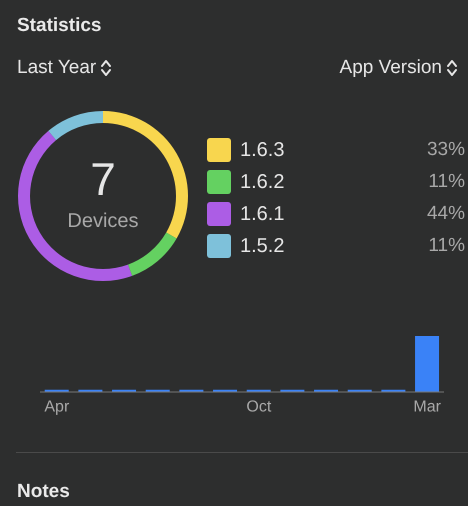  What do you see at coordinates (57, 68) in the screenshot?
I see `text: Last Year` at bounding box center [57, 68].